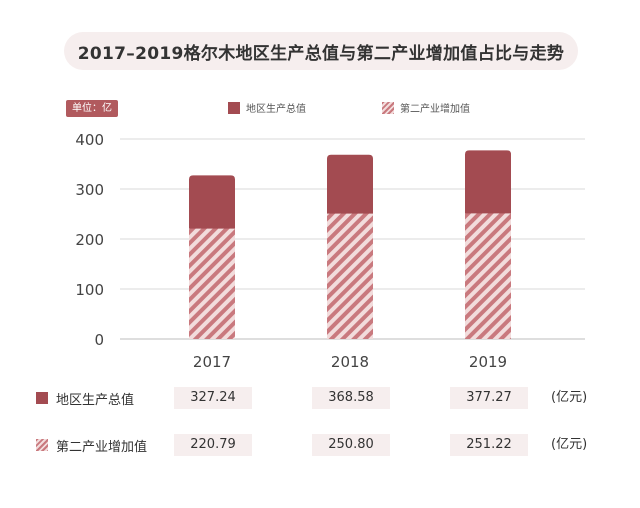 The image size is (640, 508). I want to click on y-tick-label: 0, so click(99, 340).